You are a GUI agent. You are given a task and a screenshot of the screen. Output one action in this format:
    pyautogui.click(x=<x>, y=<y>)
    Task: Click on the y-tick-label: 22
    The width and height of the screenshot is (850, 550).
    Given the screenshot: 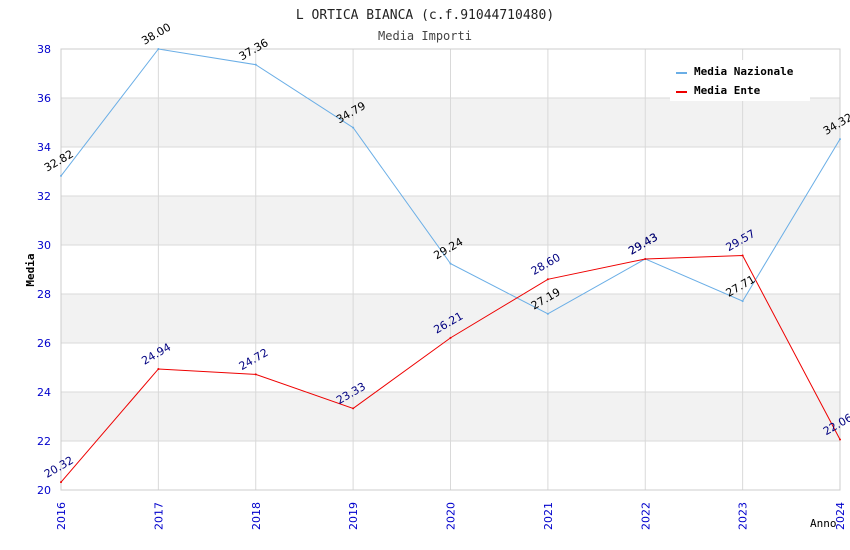 What is the action you would take?
    pyautogui.click(x=44, y=441)
    